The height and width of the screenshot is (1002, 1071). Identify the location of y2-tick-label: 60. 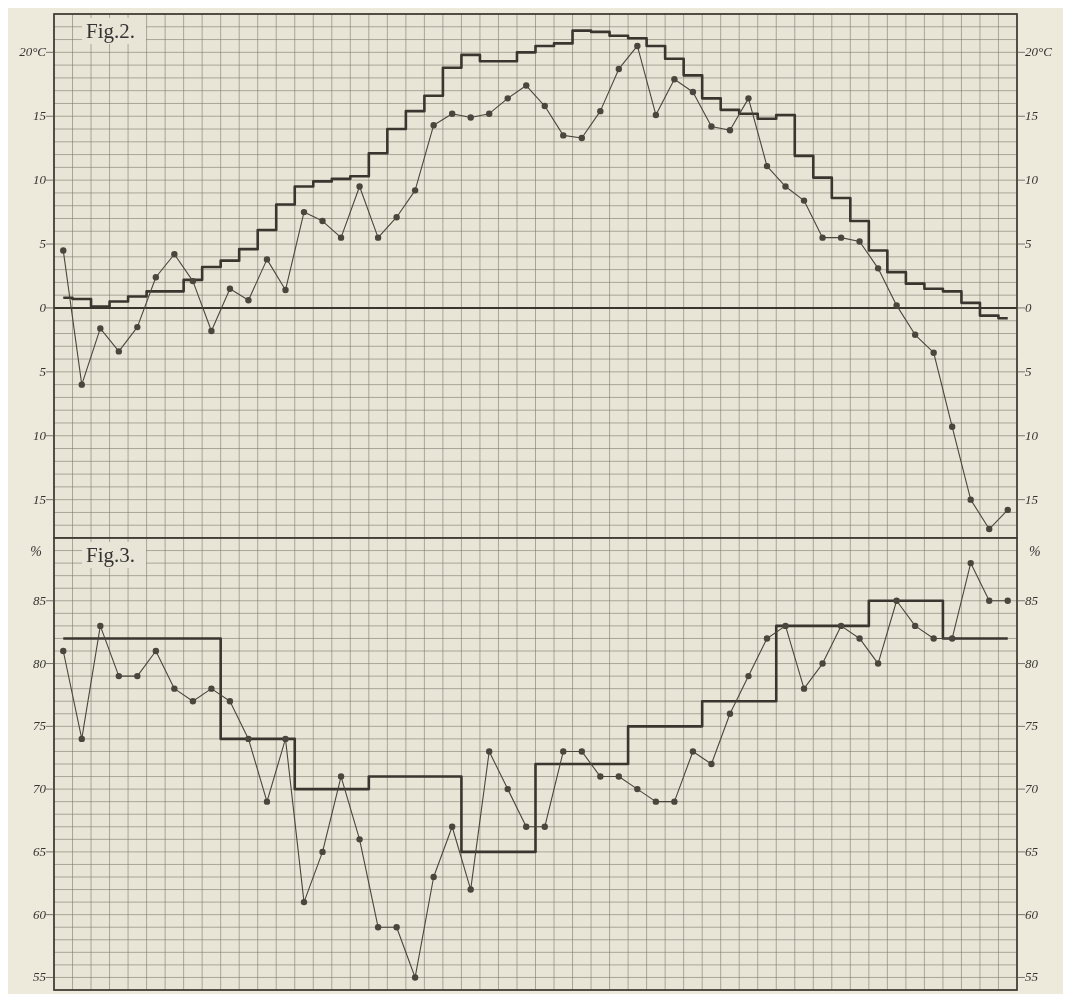
(1032, 914).